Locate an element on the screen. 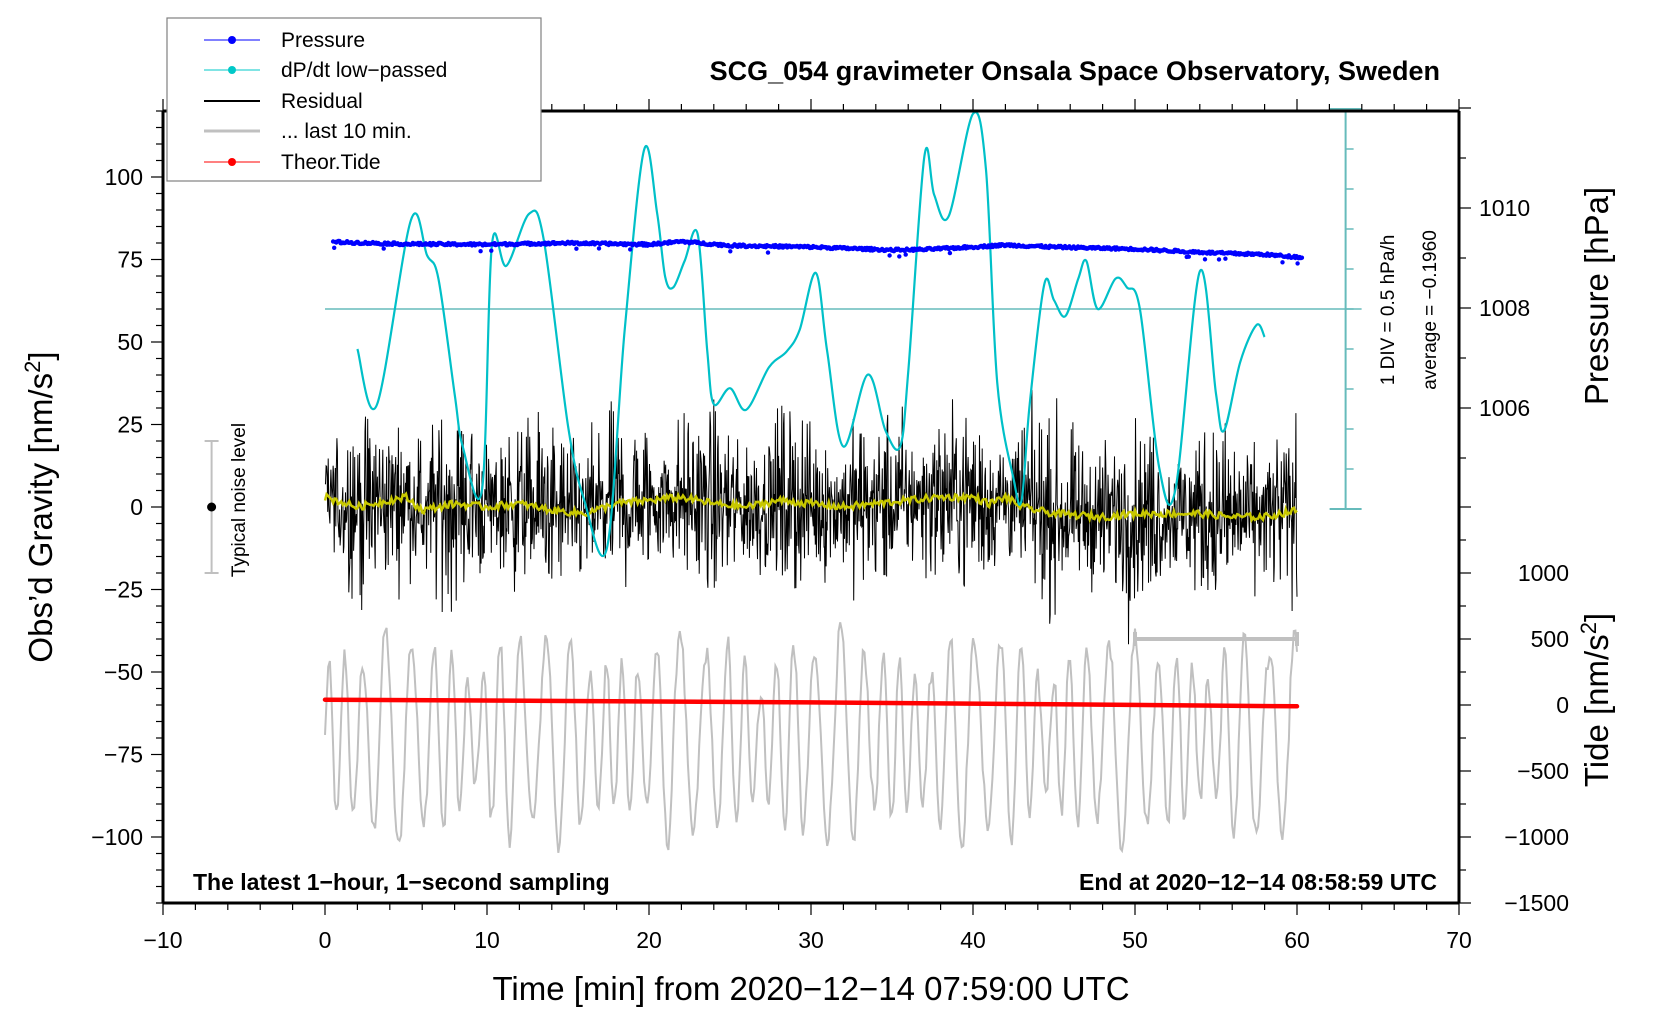 The height and width of the screenshot is (1020, 1660). annotation-end-time: End at 2020−12−14 08:58:59 UTC is located at coordinates (1258, 882).